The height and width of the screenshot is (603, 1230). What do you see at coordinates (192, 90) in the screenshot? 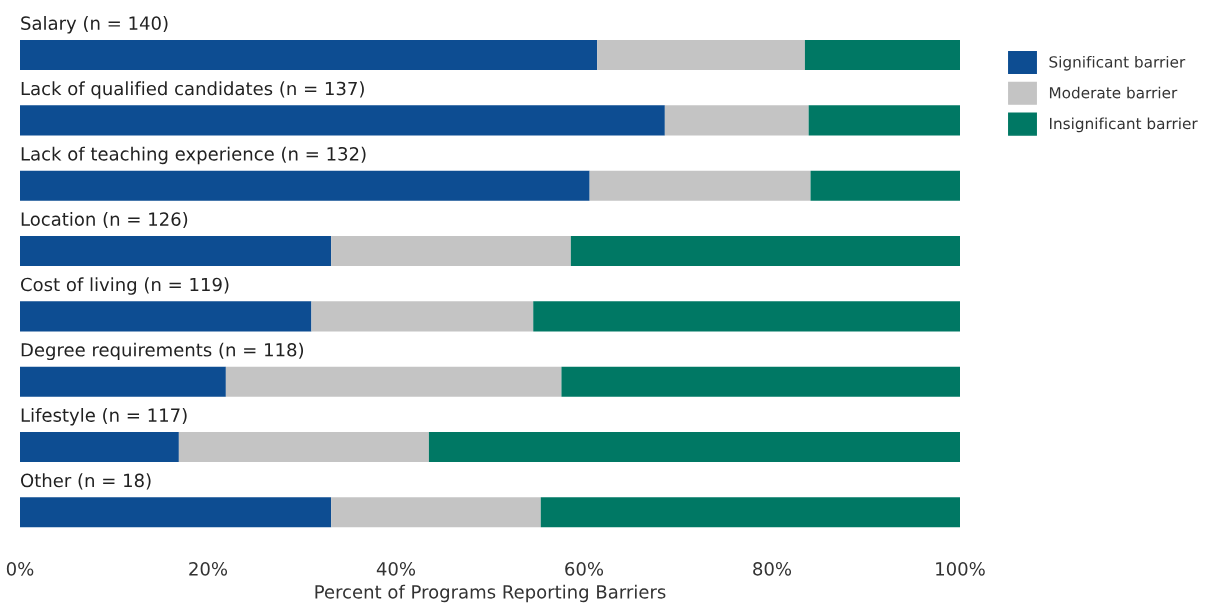
I see `y-tick-label: Lack of qualified candidates (n = 137)` at bounding box center [192, 90].